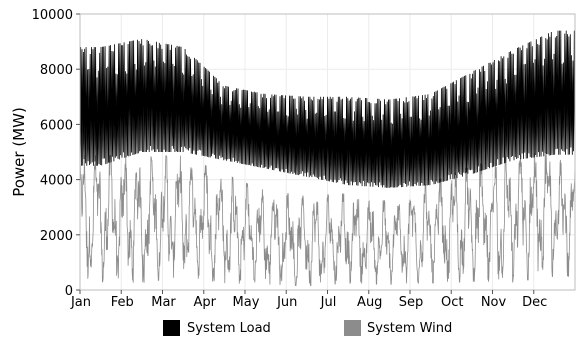  What do you see at coordinates (229, 328) in the screenshot?
I see `legend-label-load: System Load` at bounding box center [229, 328].